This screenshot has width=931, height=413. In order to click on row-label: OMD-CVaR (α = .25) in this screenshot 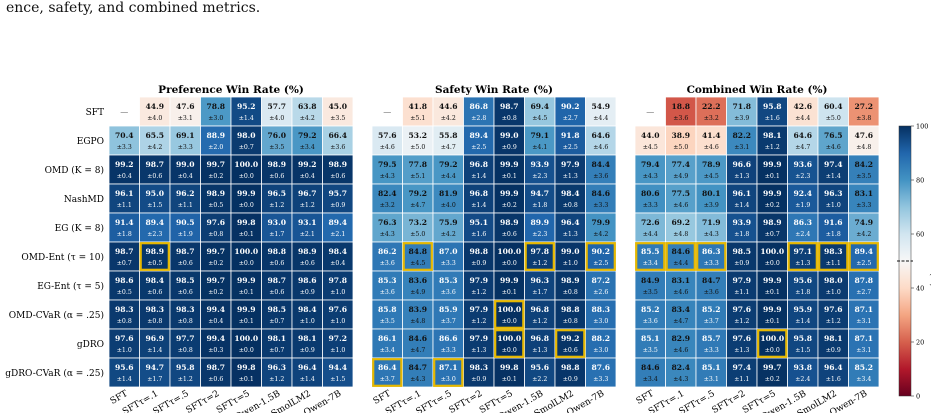, I will do `click(56, 315)`.